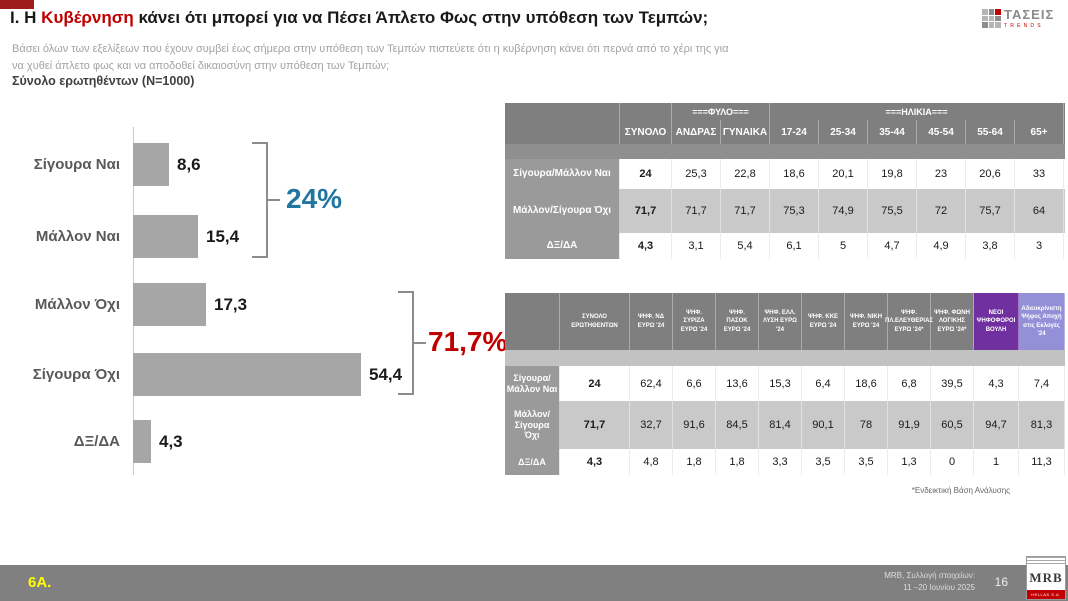  I want to click on cell: 20,1, so click(843, 174).